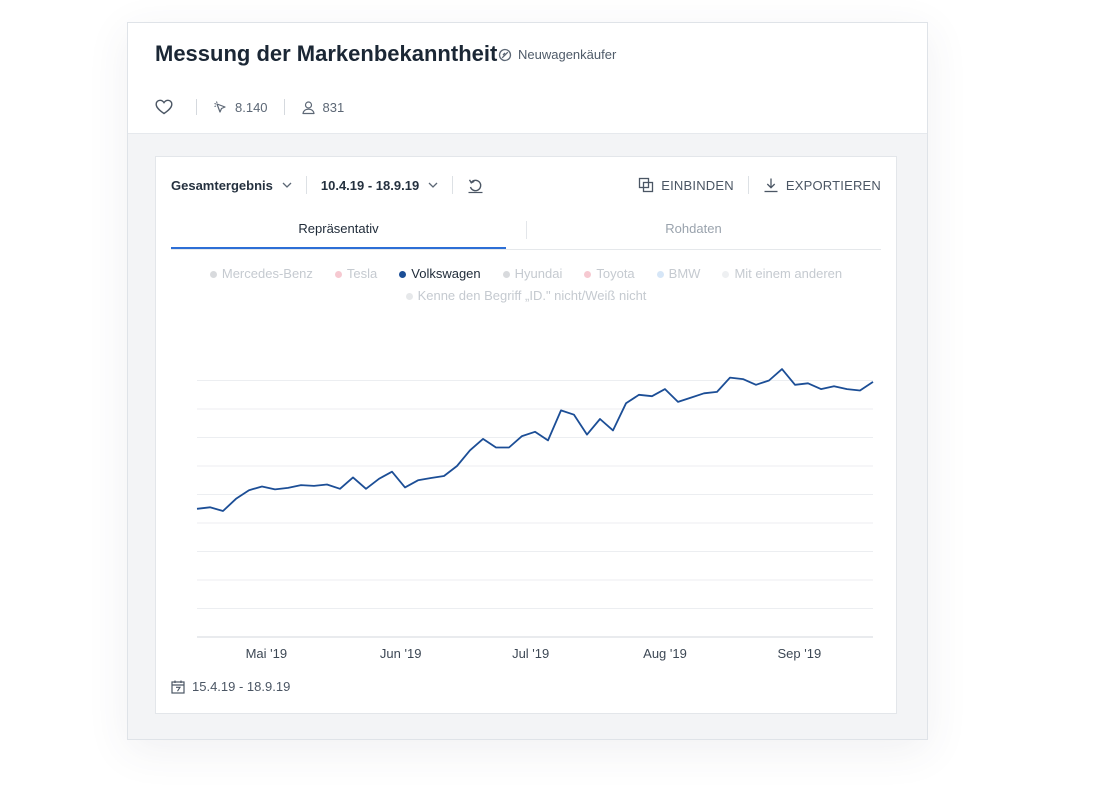  Describe the element at coordinates (505, 54) in the screenshot. I see `tag-icon` at that location.